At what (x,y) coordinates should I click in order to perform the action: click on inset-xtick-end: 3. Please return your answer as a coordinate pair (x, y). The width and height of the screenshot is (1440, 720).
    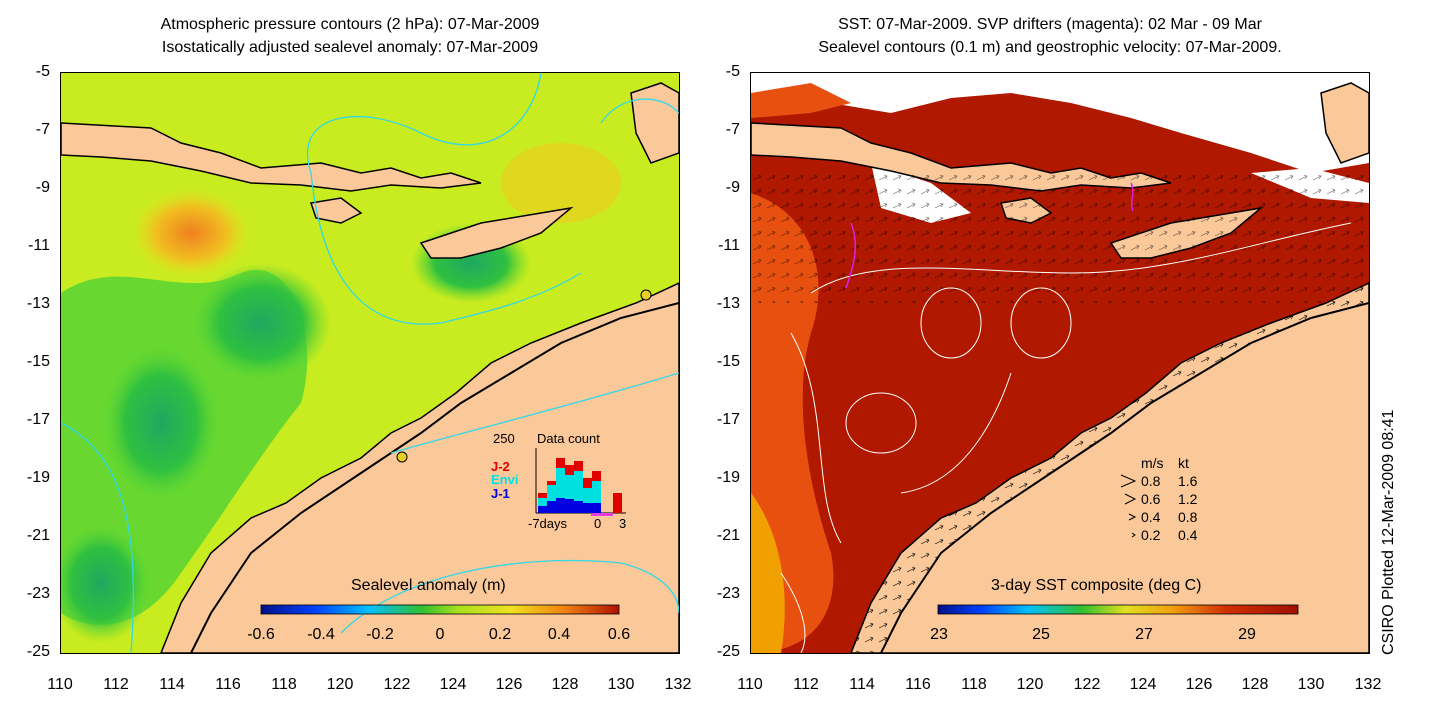
    Looking at the image, I should click on (622, 523).